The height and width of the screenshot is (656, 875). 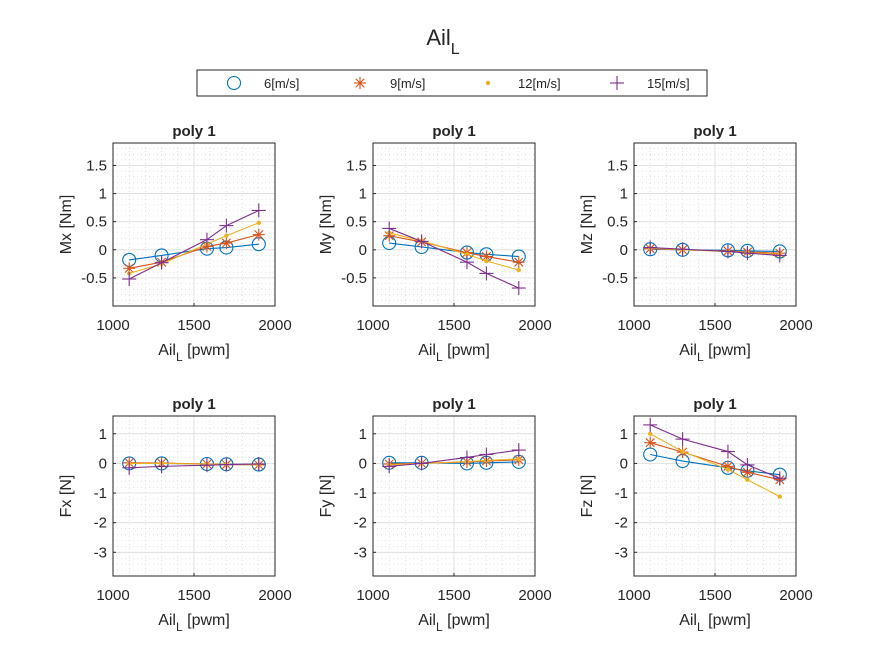 I want to click on legend: 6[m/s] 9[m/s] 12[m/s] 15[m/s], so click(x=452, y=83).